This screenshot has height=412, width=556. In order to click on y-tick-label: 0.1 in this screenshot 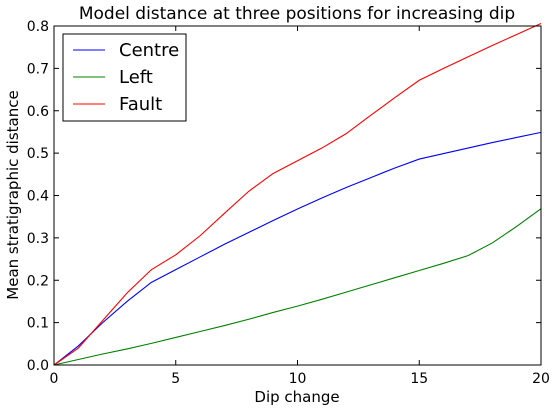, I will do `click(38, 324)`.